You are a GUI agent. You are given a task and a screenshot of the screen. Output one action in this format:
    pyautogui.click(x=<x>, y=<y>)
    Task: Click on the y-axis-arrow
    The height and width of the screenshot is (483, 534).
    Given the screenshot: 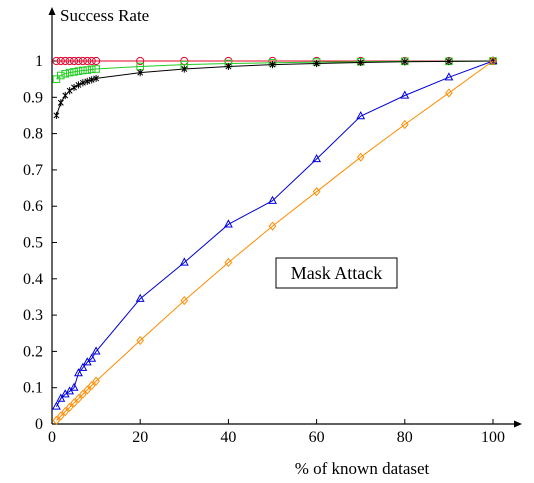 What is the action you would take?
    pyautogui.click(x=52, y=11)
    